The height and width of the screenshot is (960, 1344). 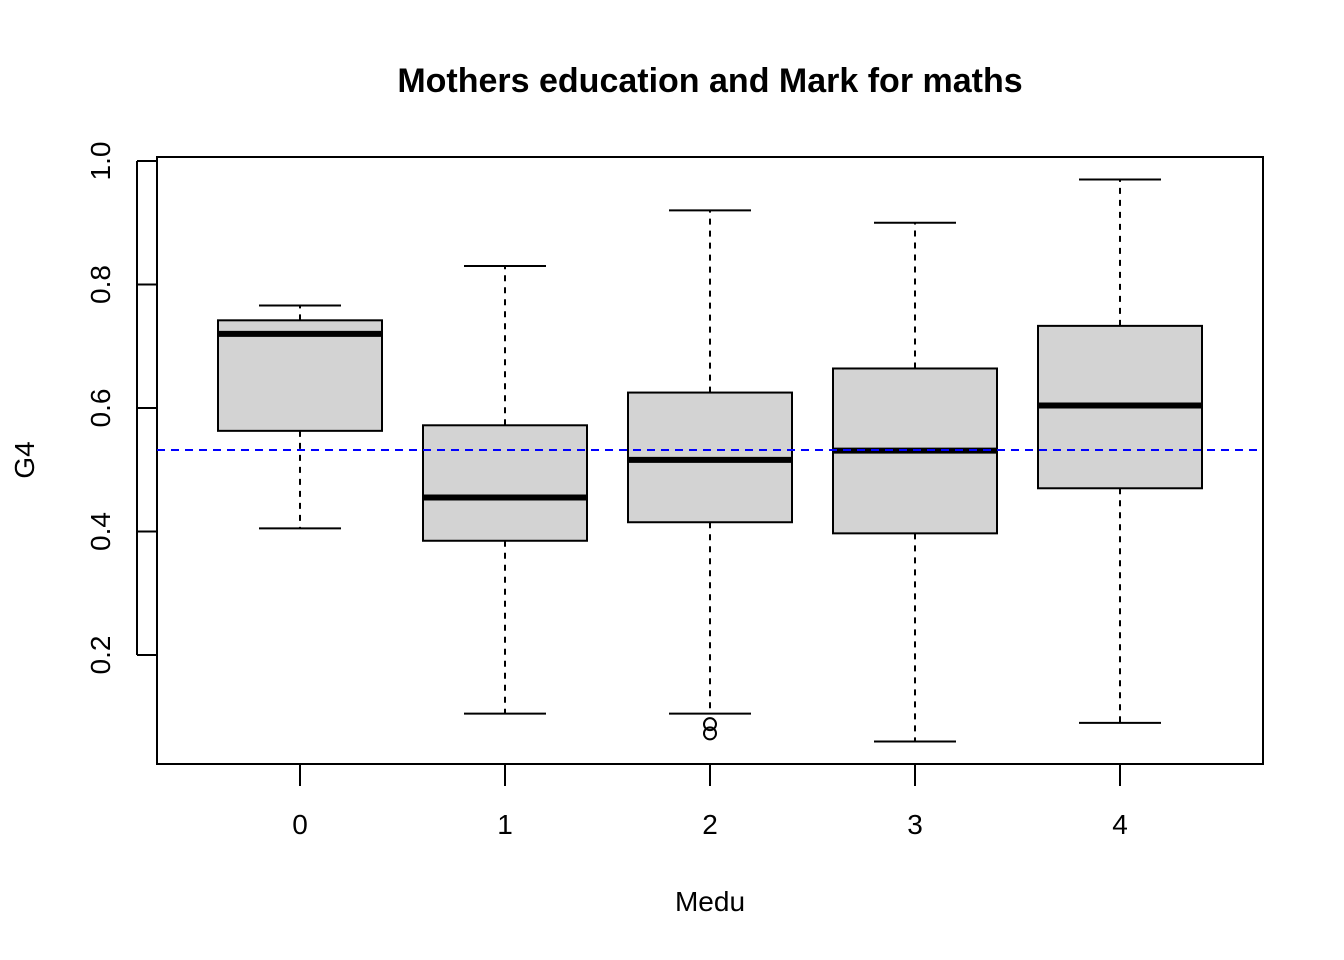 I want to click on x-tick-label: 1, so click(x=505, y=824).